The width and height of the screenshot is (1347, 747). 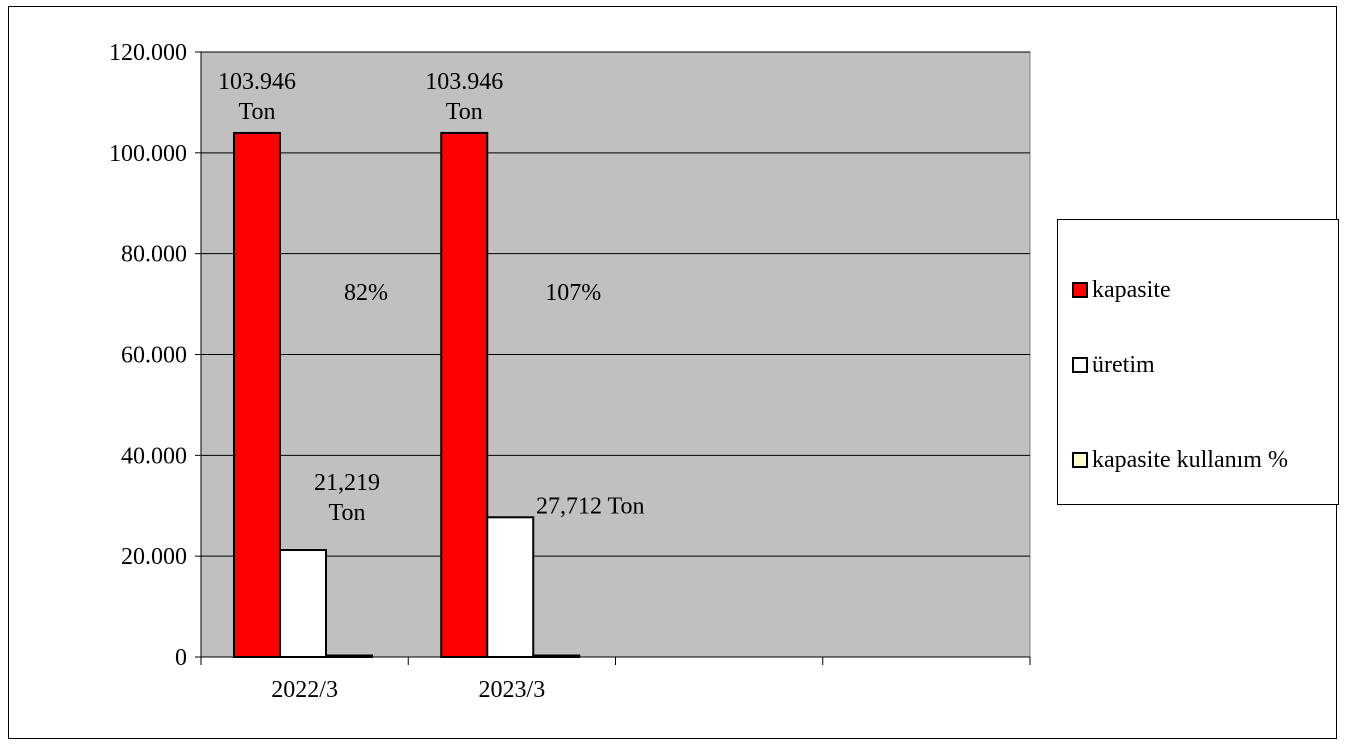 I want to click on legend-item-kapasite-kullanim: kapasite kullanım %, so click(x=1180, y=460).